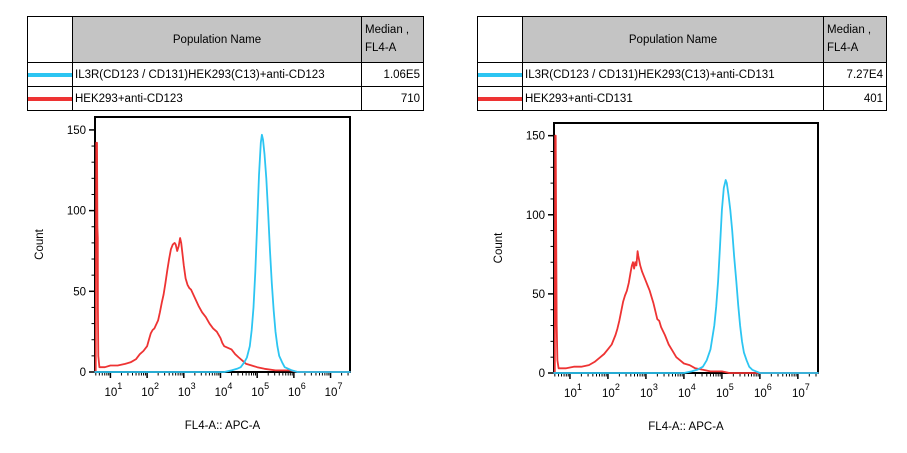 The image size is (907, 453). I want to click on median-value: 401, so click(855, 98).